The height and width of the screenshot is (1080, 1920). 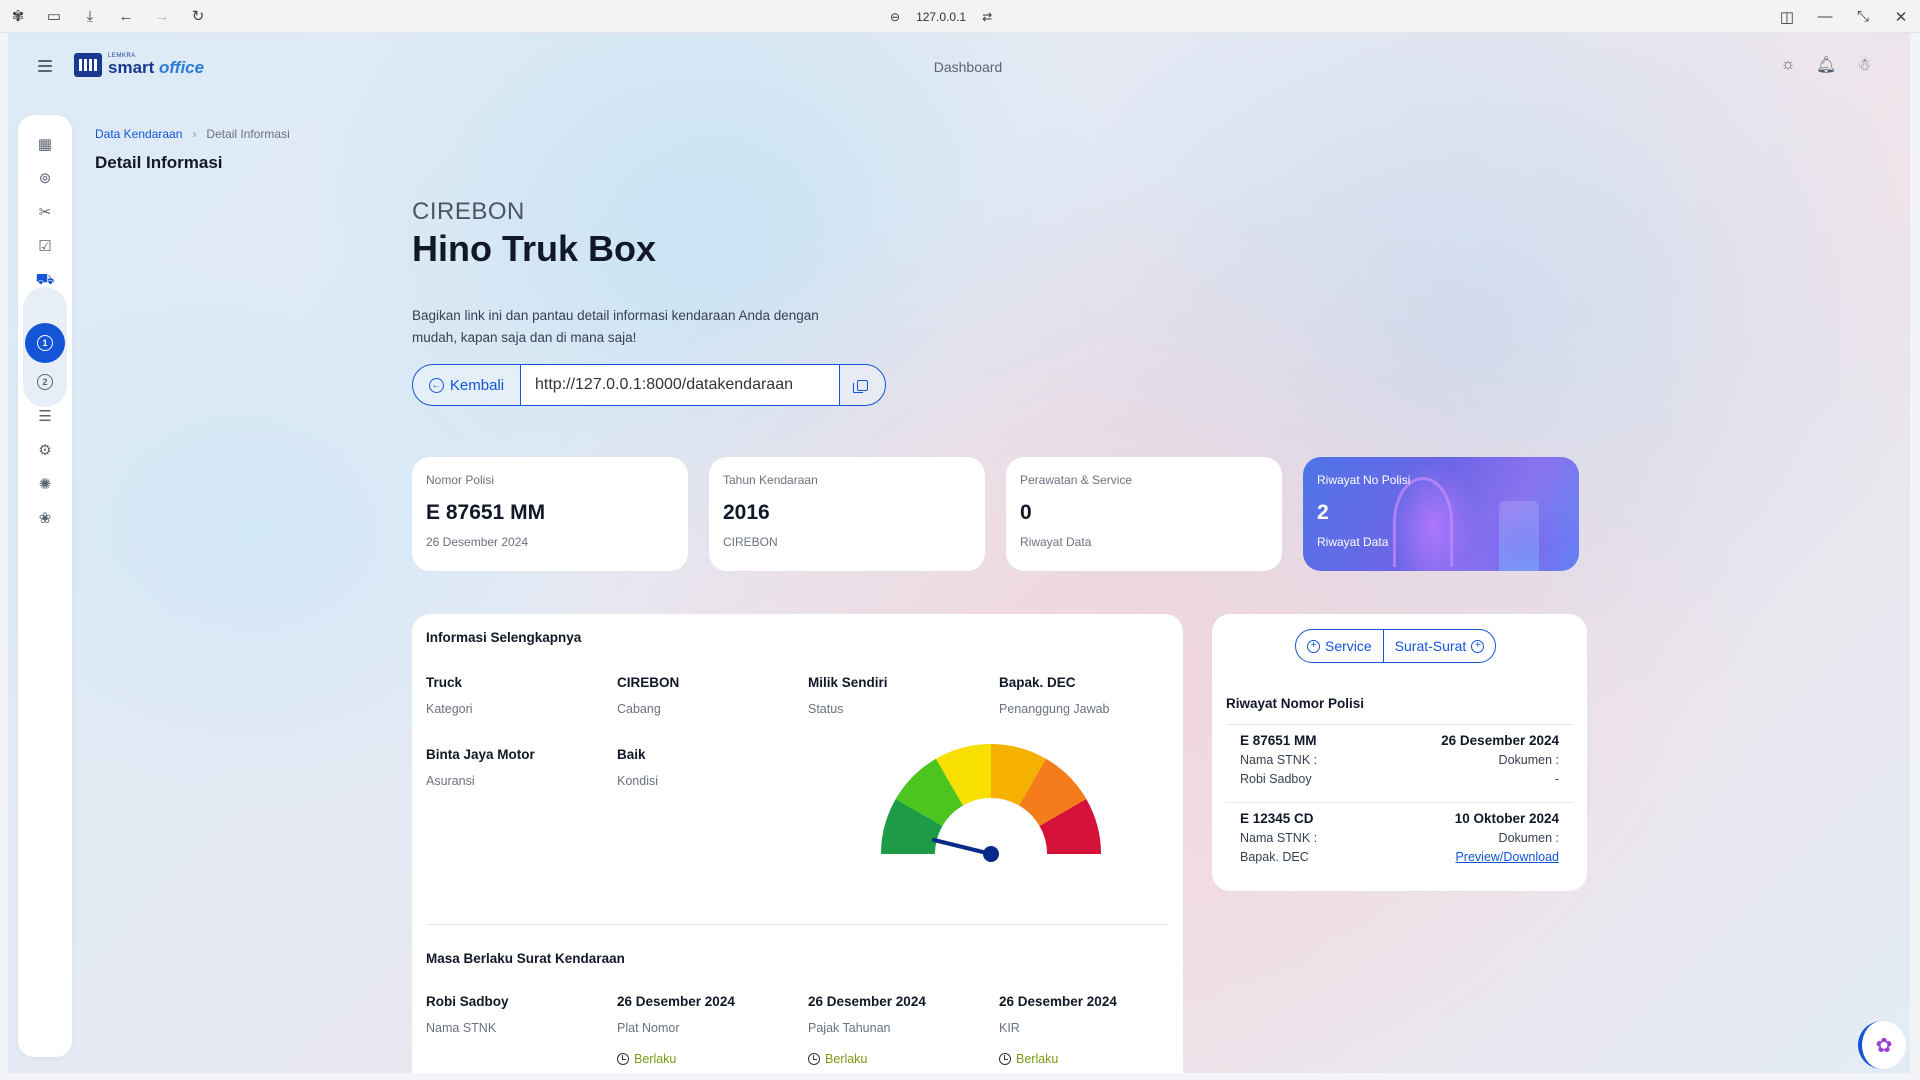 What do you see at coordinates (477, 385) in the screenshot?
I see `back-button-label: Kembali` at bounding box center [477, 385].